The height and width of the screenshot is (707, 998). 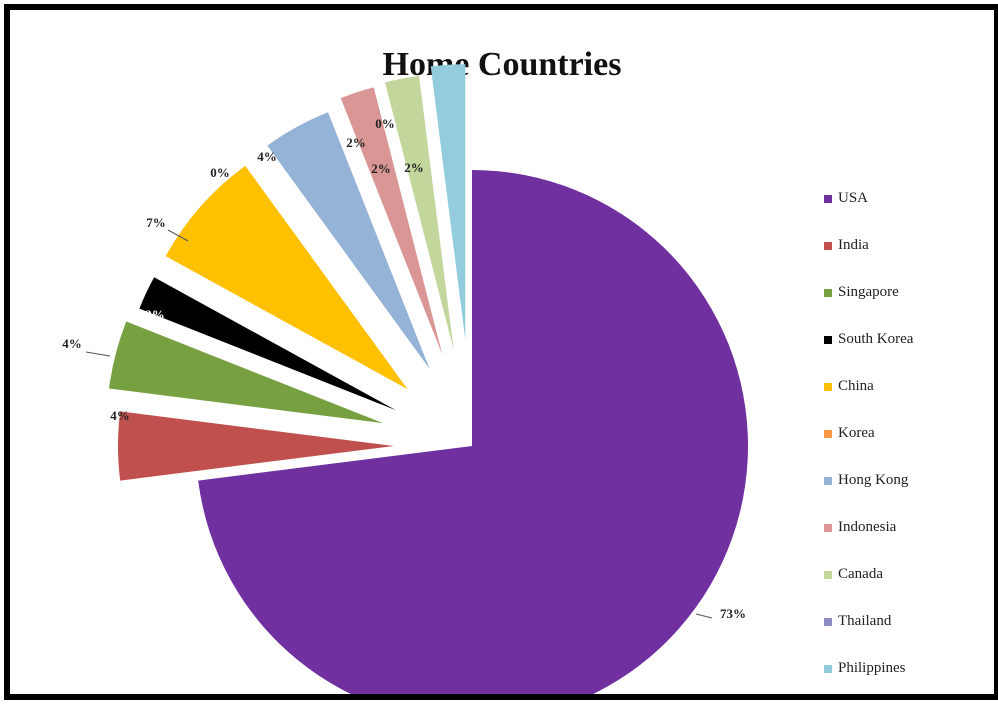 I want to click on pie-slice-india, so click(x=256, y=446).